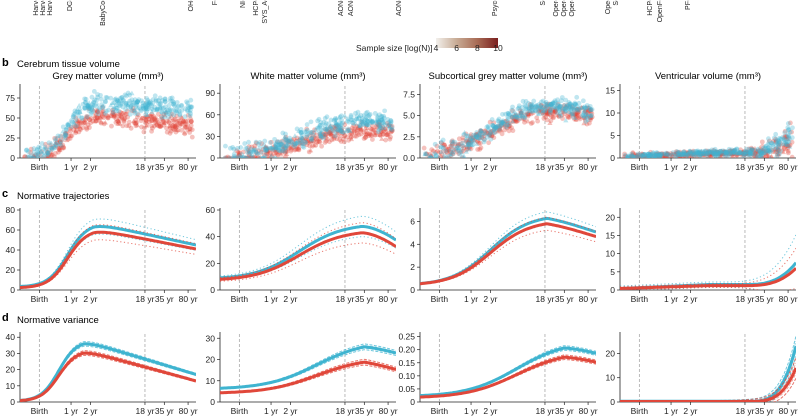  What do you see at coordinates (490, 167) in the screenshot?
I see `x-tick-label: 2 yr` at bounding box center [490, 167].